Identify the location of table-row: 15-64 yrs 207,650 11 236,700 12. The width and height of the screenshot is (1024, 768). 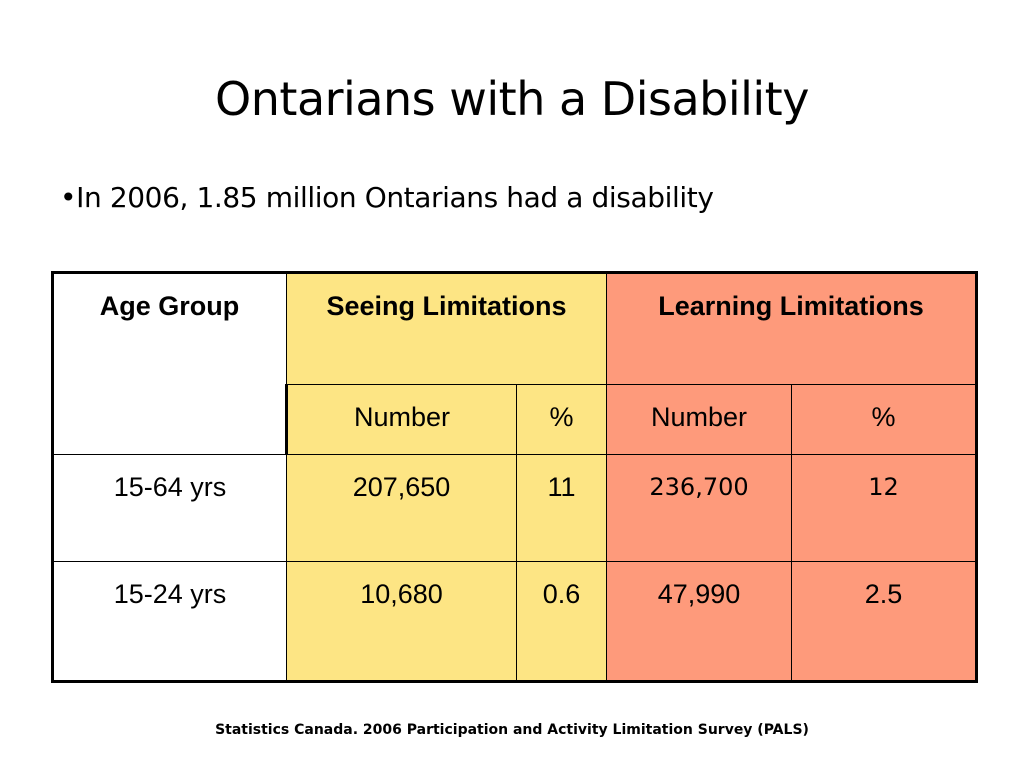
(515, 508).